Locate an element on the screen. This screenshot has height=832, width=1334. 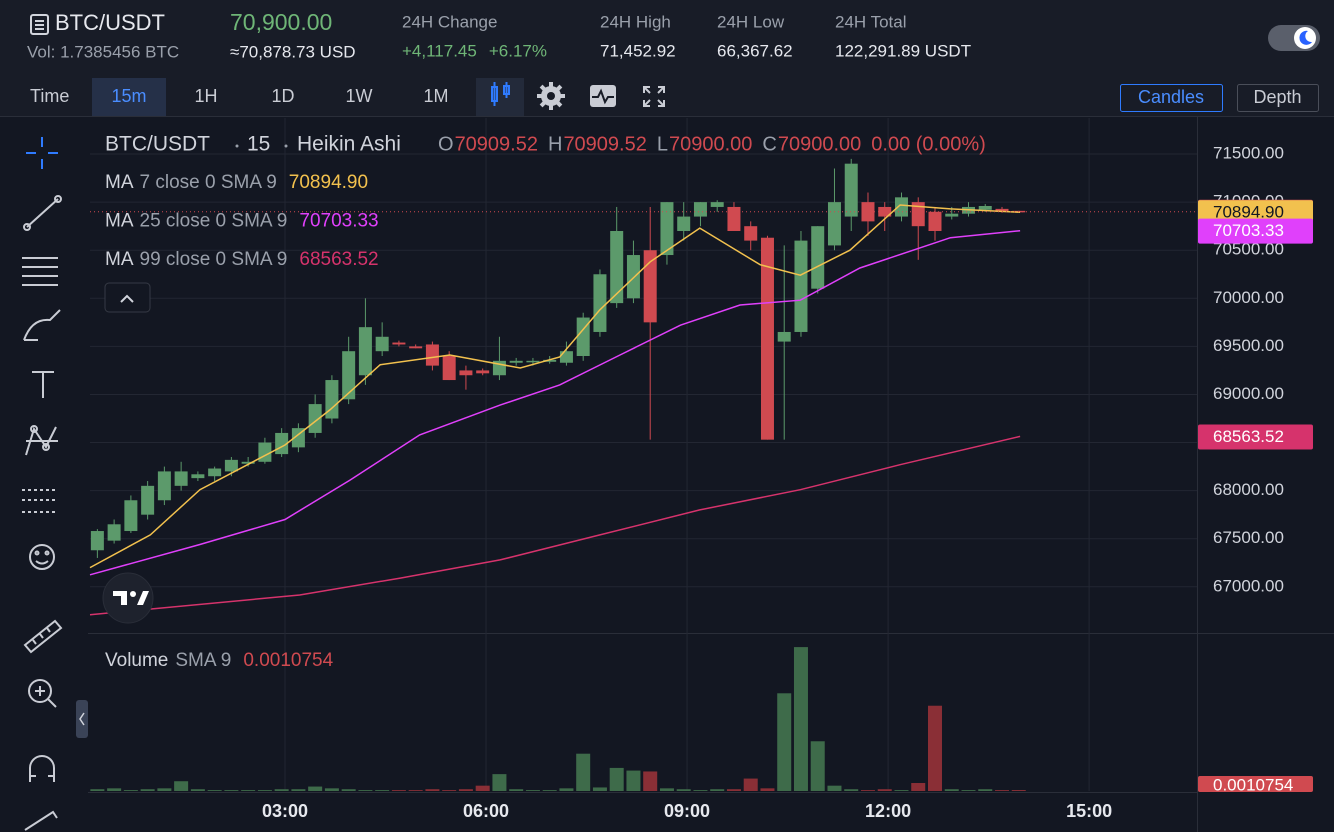
ma-params: 99 close 0 SMA 9 is located at coordinates (214, 259).